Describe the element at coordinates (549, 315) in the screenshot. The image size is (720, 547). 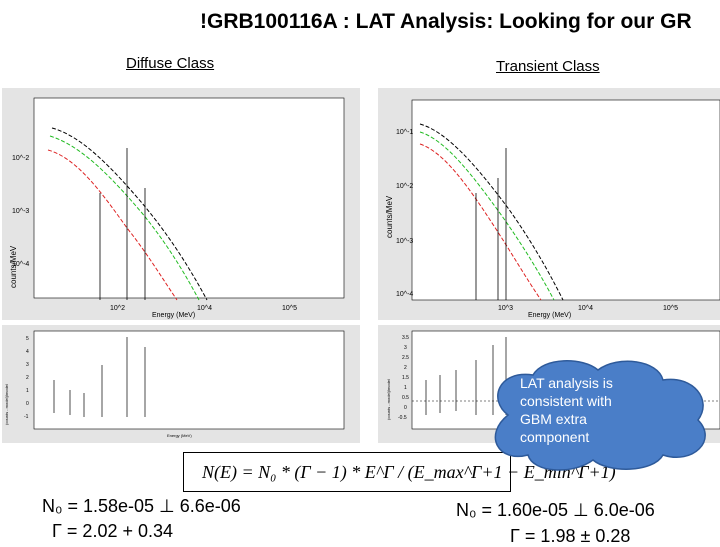
I see `transient-xlabel: Energy (MeV)` at that location.